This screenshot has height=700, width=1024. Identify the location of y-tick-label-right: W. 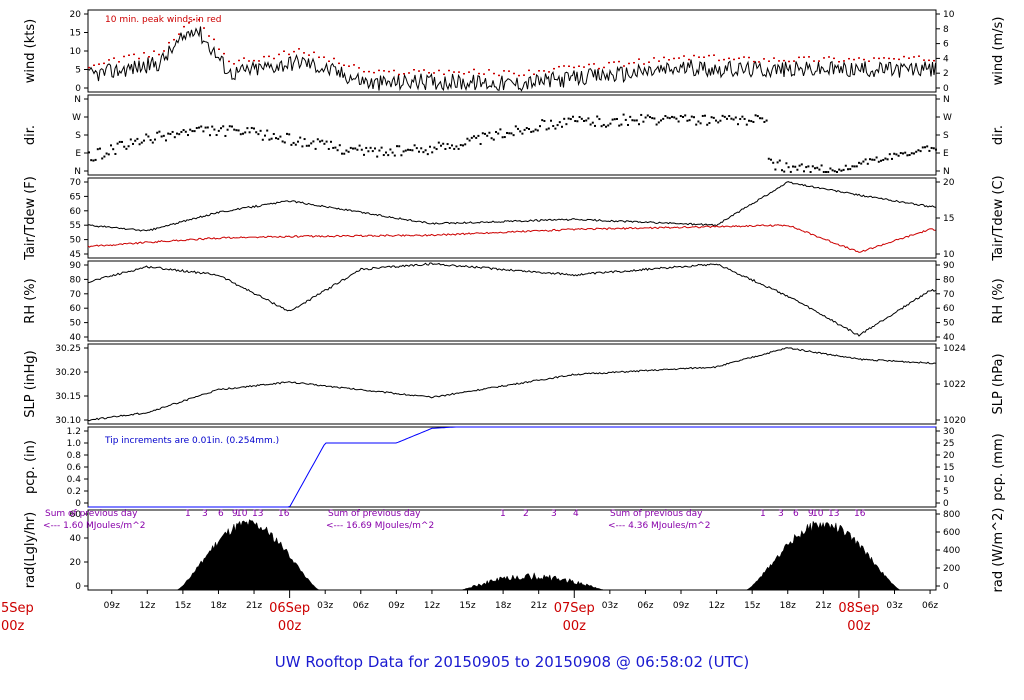
(947, 118).